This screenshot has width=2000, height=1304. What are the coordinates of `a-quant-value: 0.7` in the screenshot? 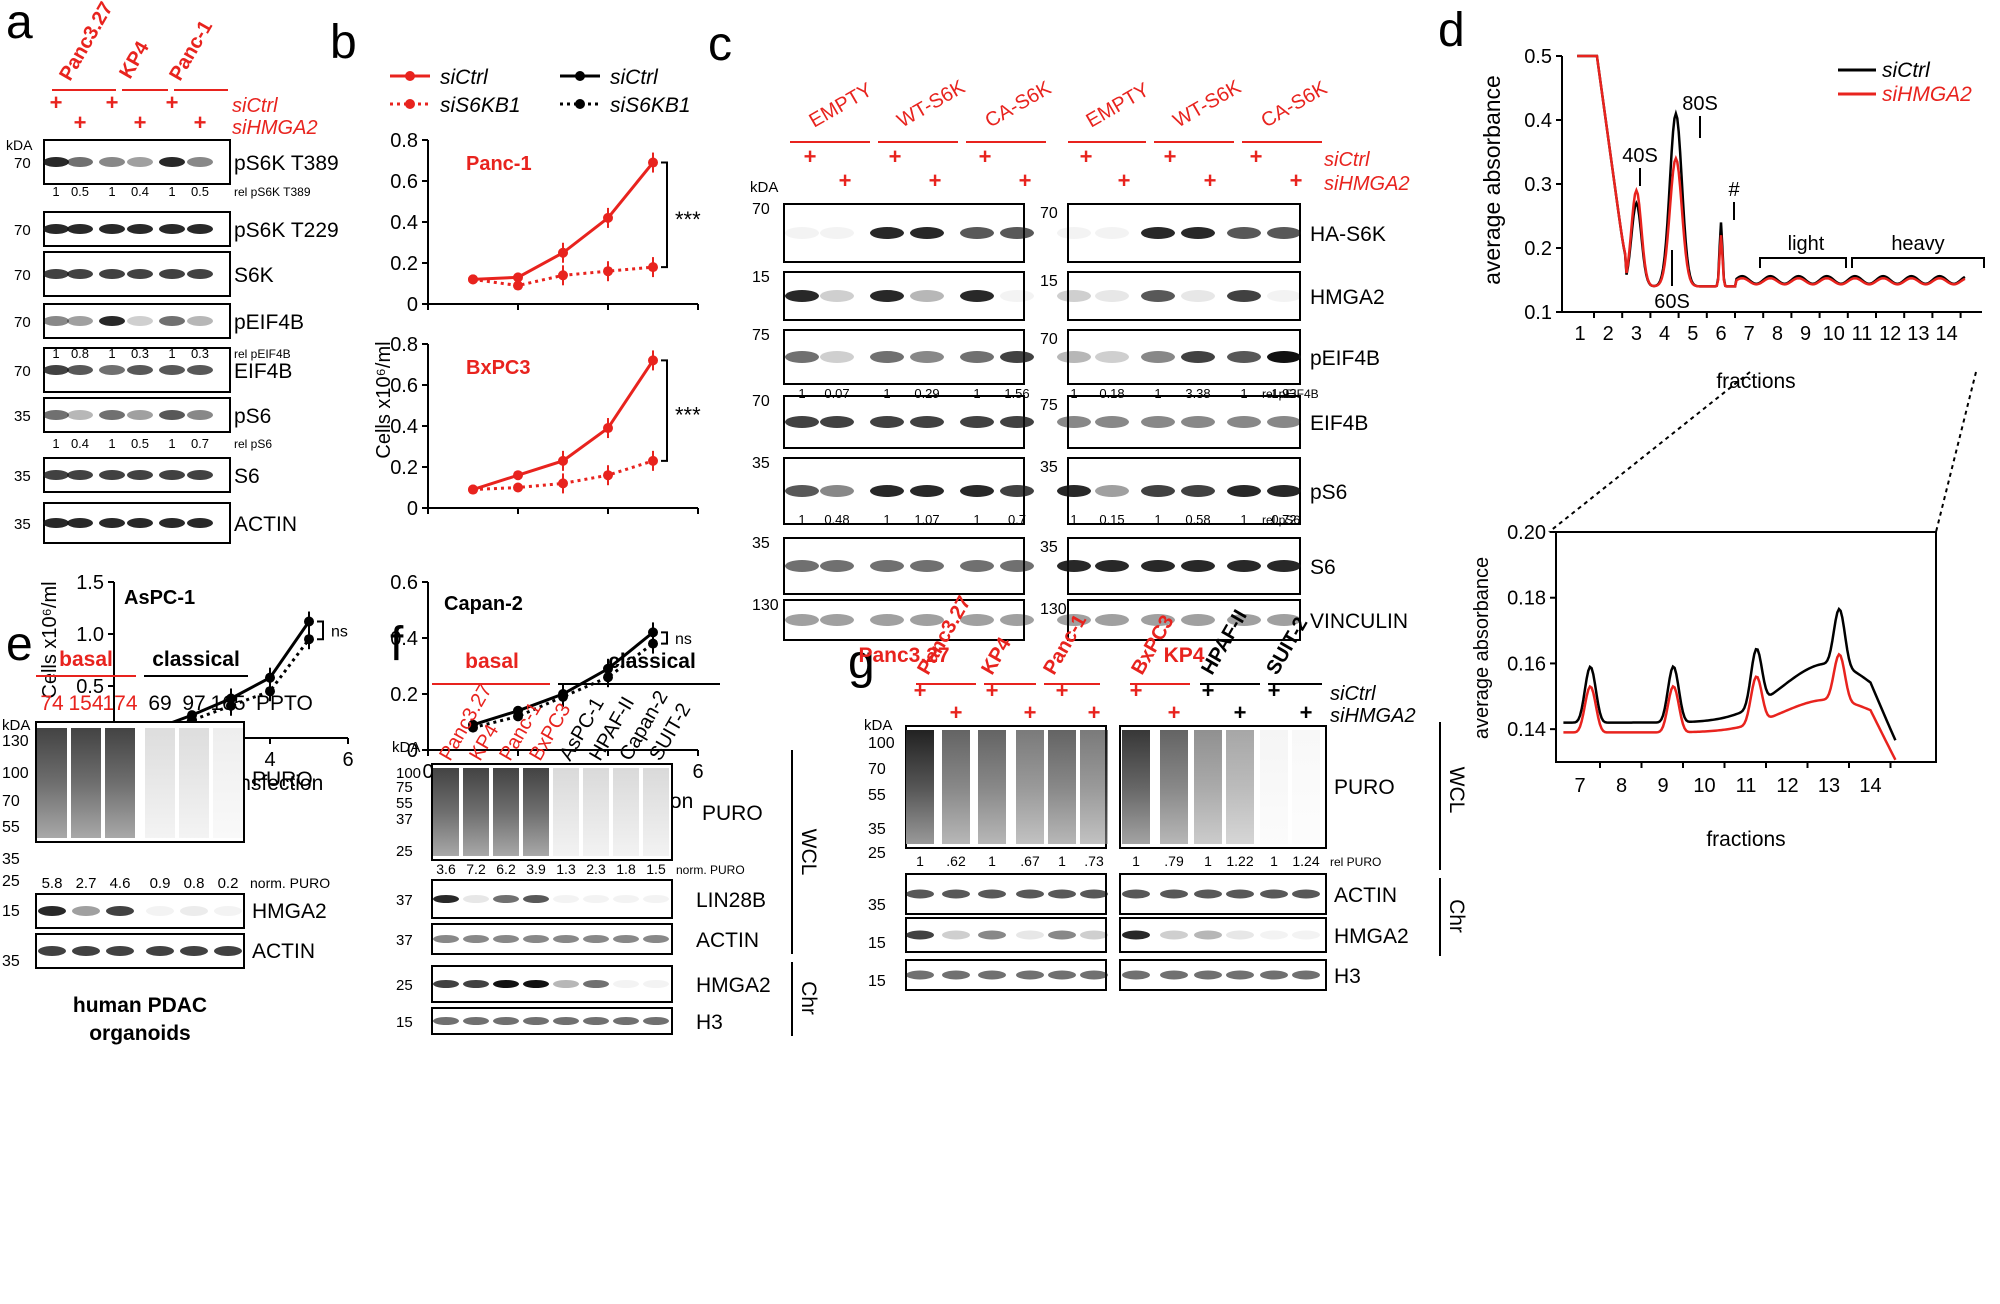 It's located at (200, 443).